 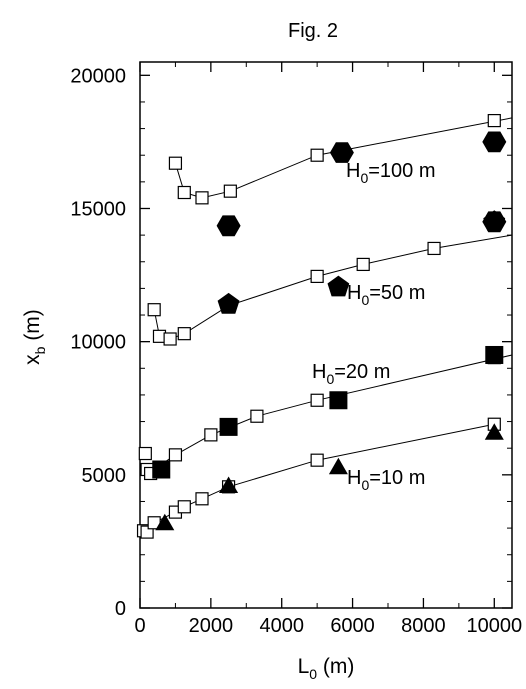 What do you see at coordinates (104, 476) in the screenshot?
I see `y-tick-label-1: 5000` at bounding box center [104, 476].